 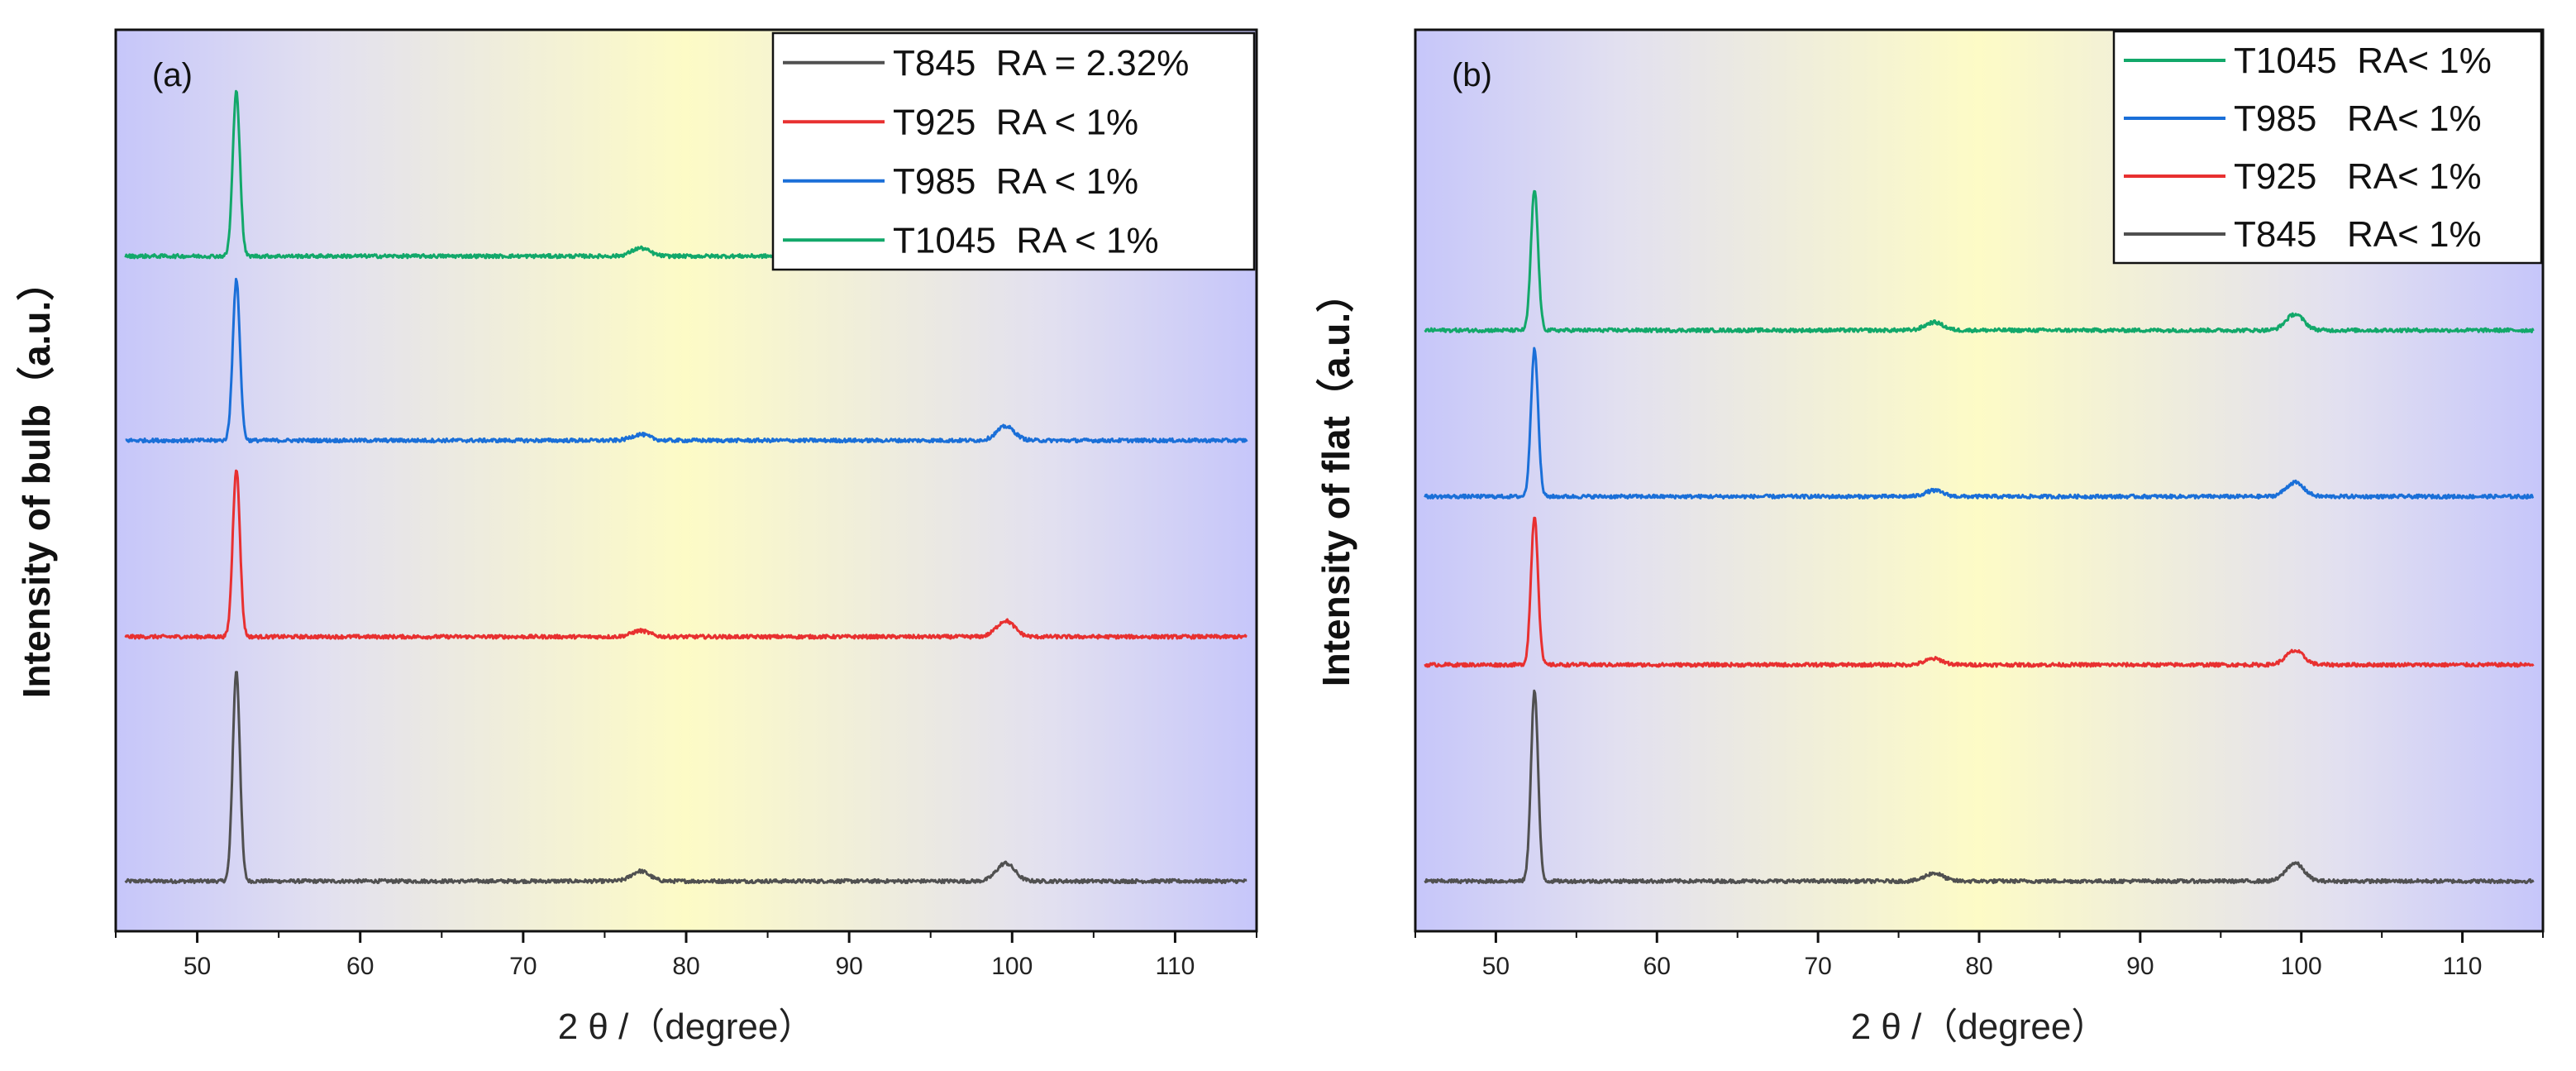 I want to click on legend-item: T985 RA < 1%, so click(x=961, y=181).